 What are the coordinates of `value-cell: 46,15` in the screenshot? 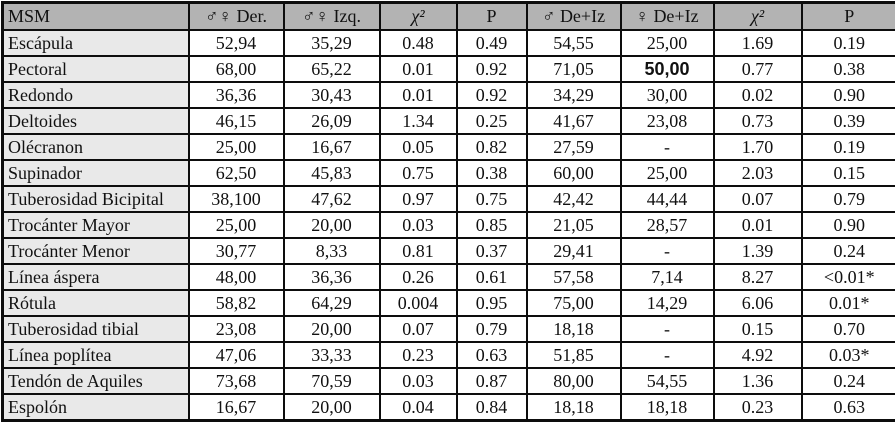 It's located at (236, 121).